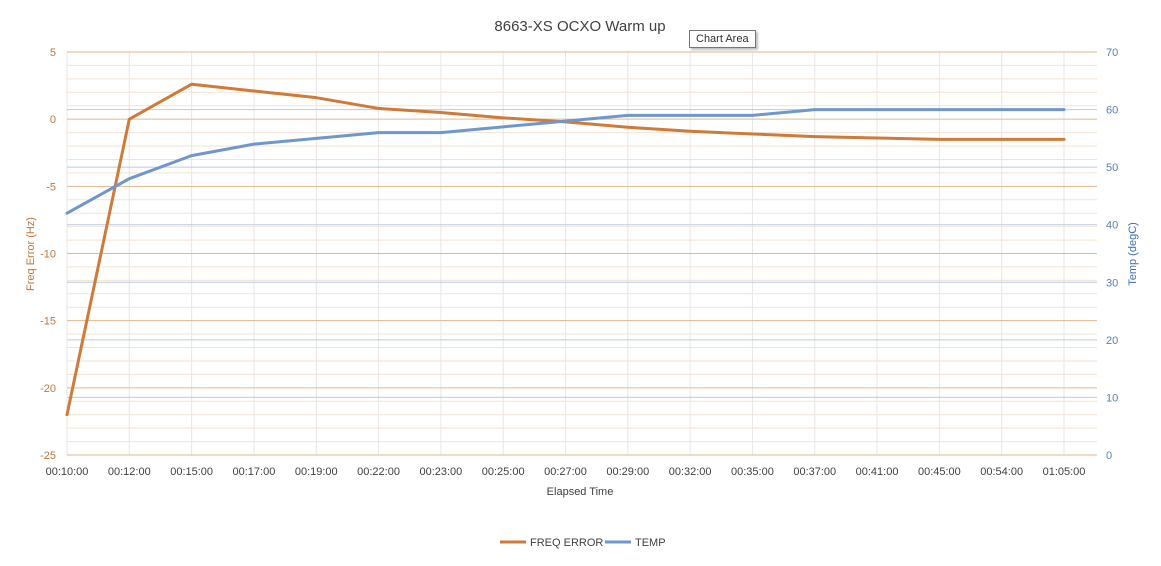  Describe the element at coordinates (378, 472) in the screenshot. I see `x-tick-label: 00:22:00` at that location.